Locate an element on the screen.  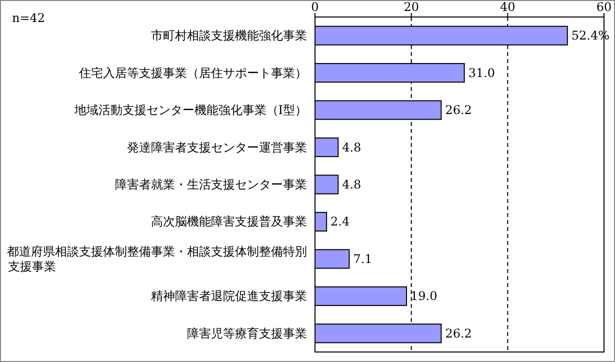
y-tick-label: 市町村相談支援機能強化事業 is located at coordinates (229, 35).